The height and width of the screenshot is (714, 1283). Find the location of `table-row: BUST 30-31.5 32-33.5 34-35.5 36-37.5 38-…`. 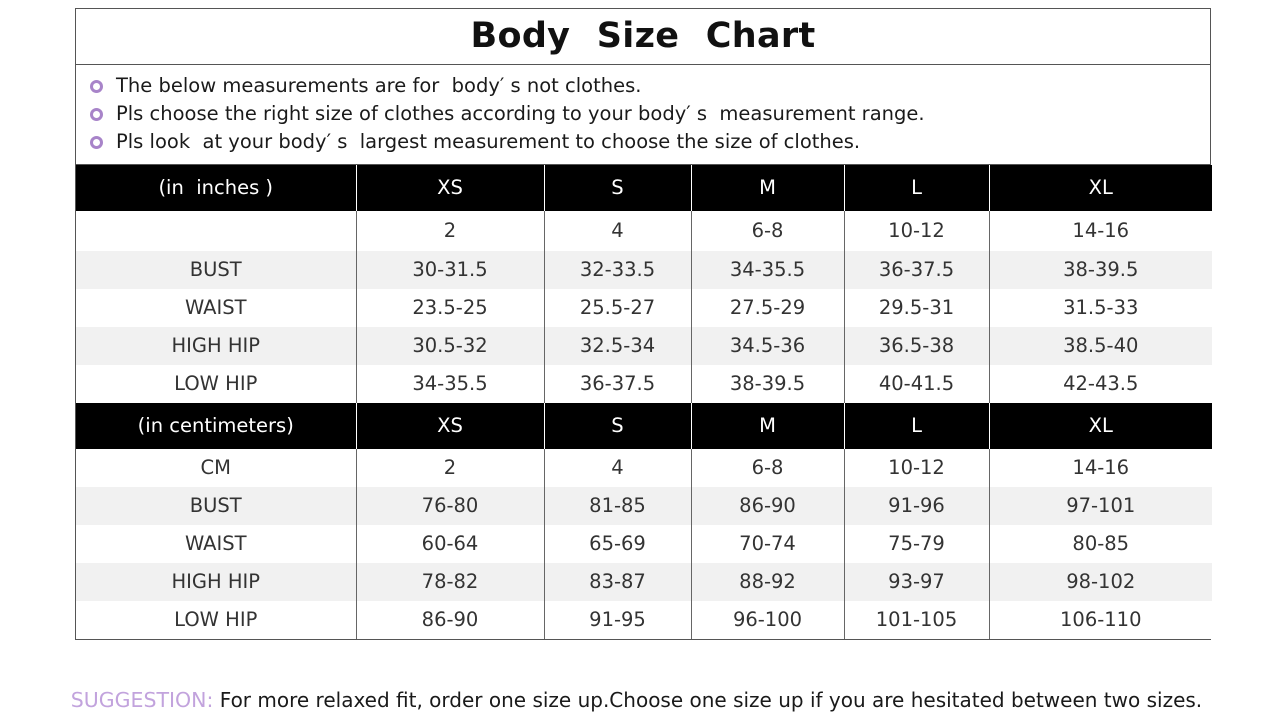

table-row: BUST 30-31.5 32-33.5 34-35.5 36-37.5 38-… is located at coordinates (644, 270).